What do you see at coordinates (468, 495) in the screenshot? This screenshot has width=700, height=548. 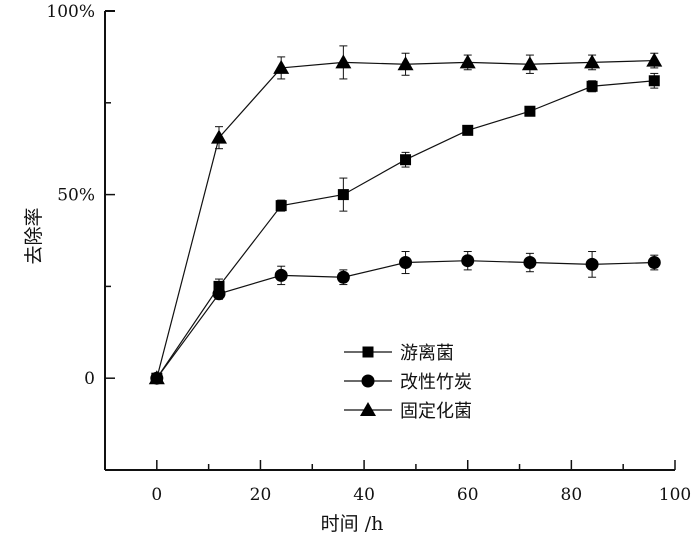 I see `x-tick-label: 60` at bounding box center [468, 495].